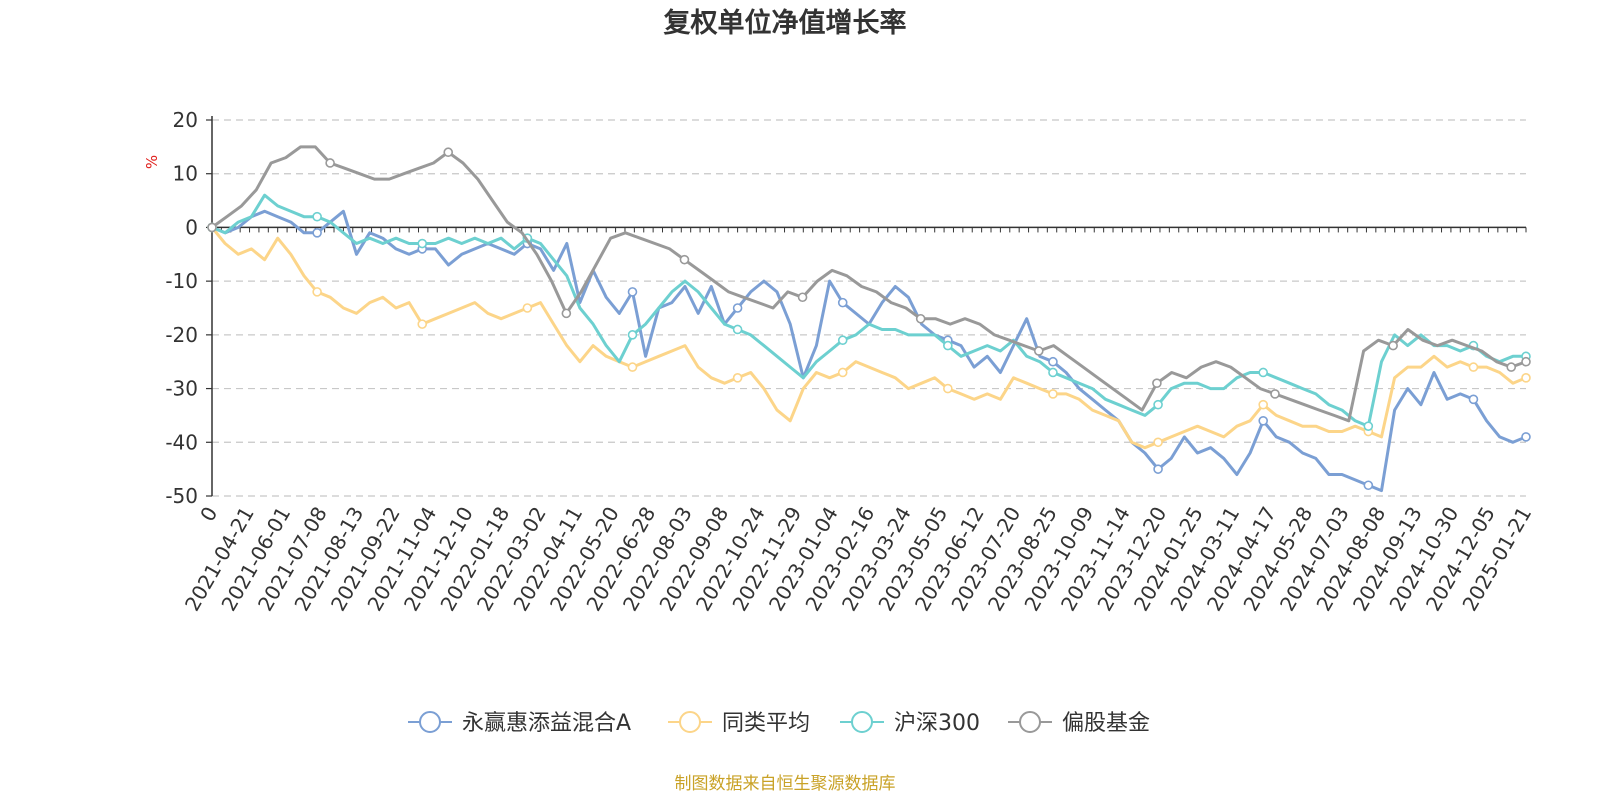 The height and width of the screenshot is (800, 1600). I want to click on legend-label: 偏股基金, so click(1106, 723).